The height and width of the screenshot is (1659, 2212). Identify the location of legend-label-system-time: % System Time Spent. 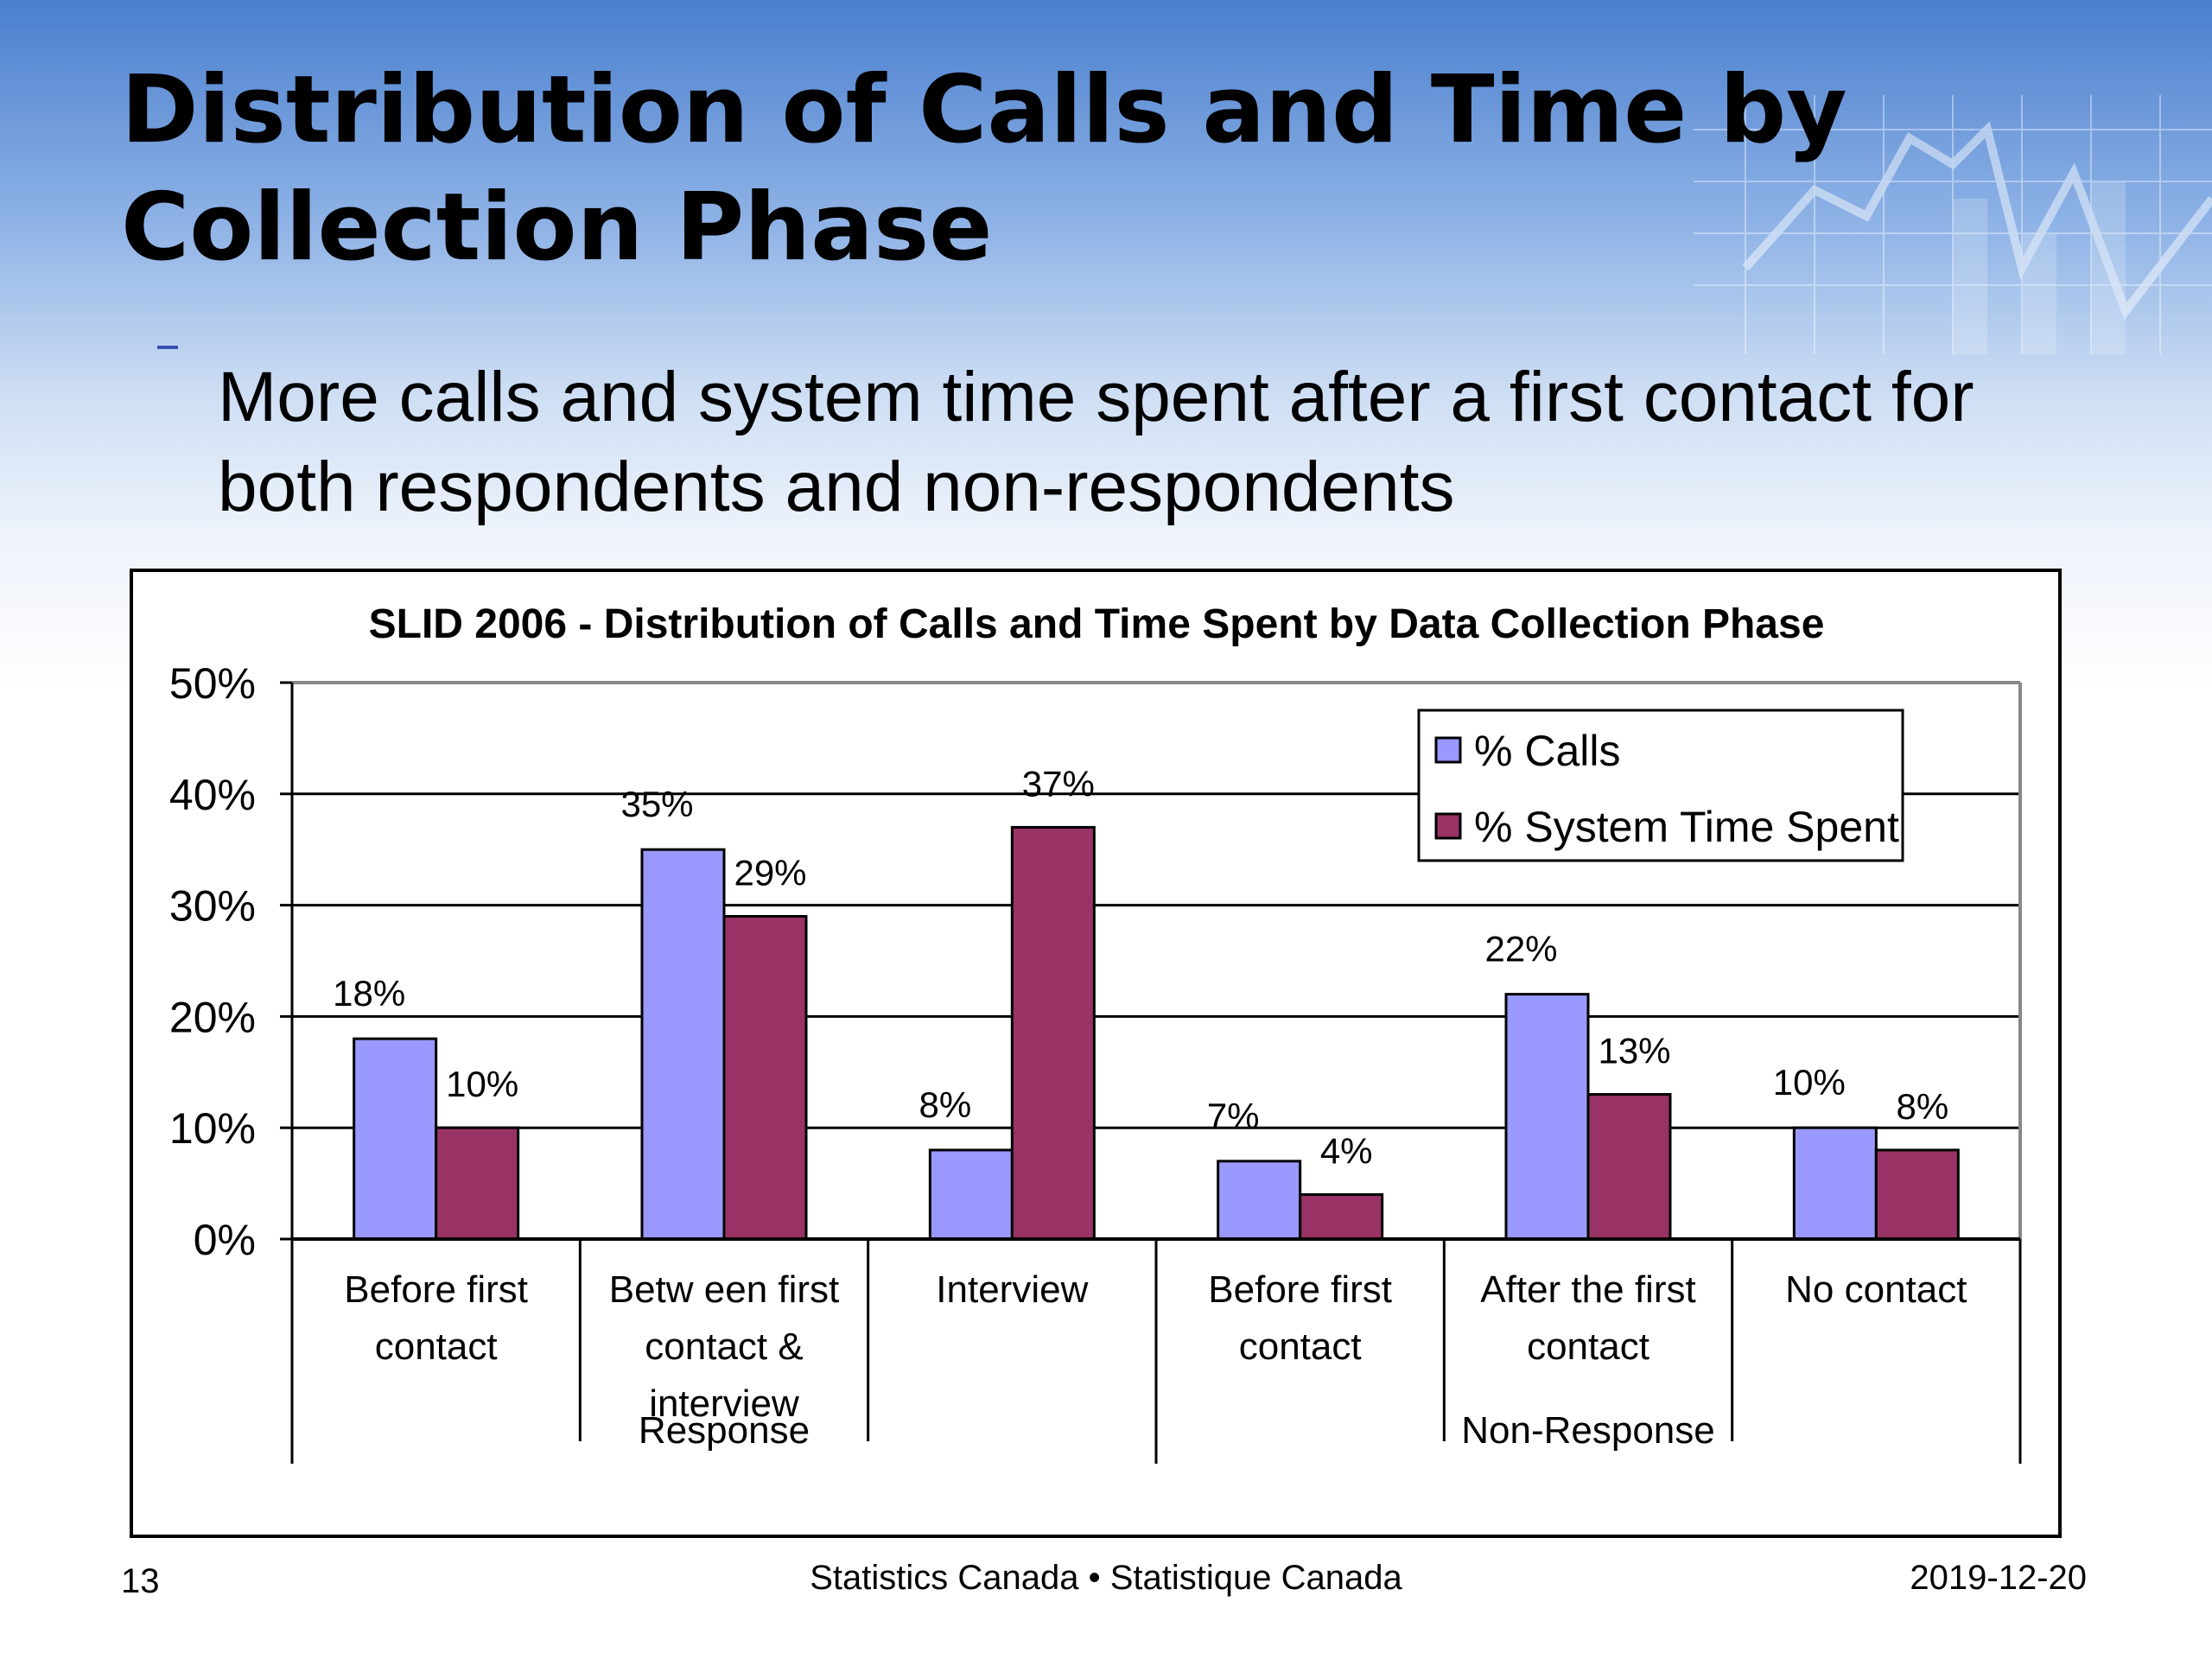
(1686, 827).